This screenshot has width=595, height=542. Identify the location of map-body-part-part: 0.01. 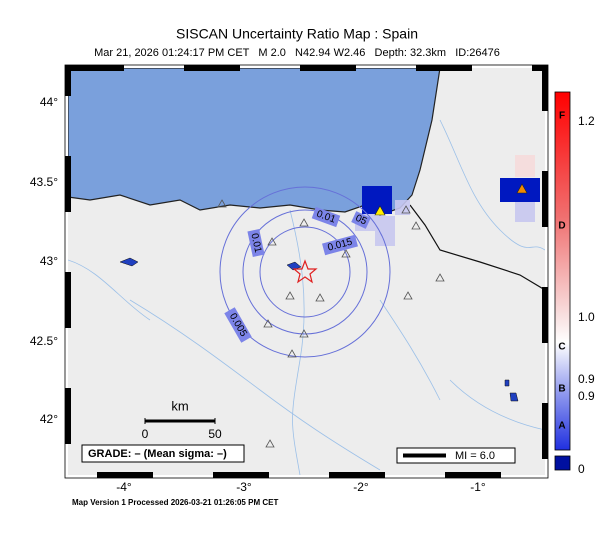
(256, 243).